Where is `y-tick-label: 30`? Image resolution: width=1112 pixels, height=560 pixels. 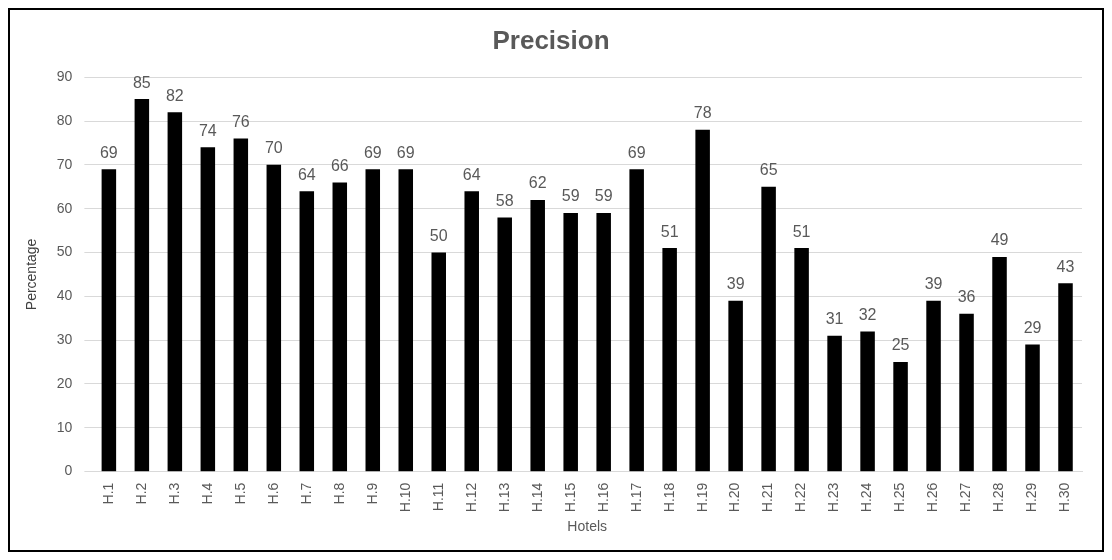
y-tick-label: 30 is located at coordinates (64, 339).